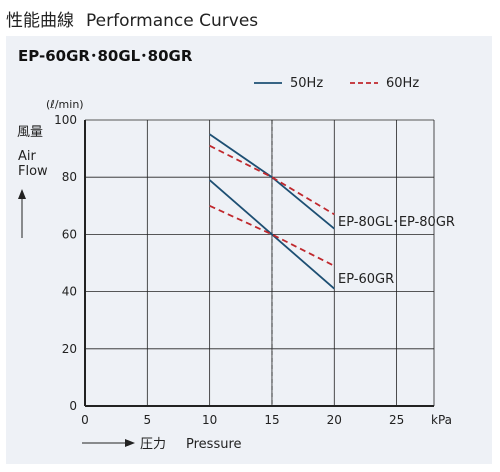 The height and width of the screenshot is (472, 500). What do you see at coordinates (30, 132) in the screenshot?
I see `y-axis-label-ja: 風量` at bounding box center [30, 132].